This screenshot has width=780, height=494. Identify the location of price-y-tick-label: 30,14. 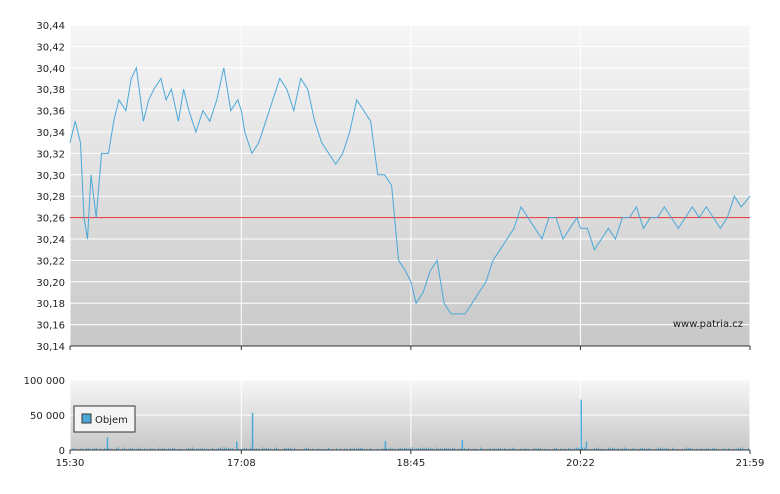
(50, 347).